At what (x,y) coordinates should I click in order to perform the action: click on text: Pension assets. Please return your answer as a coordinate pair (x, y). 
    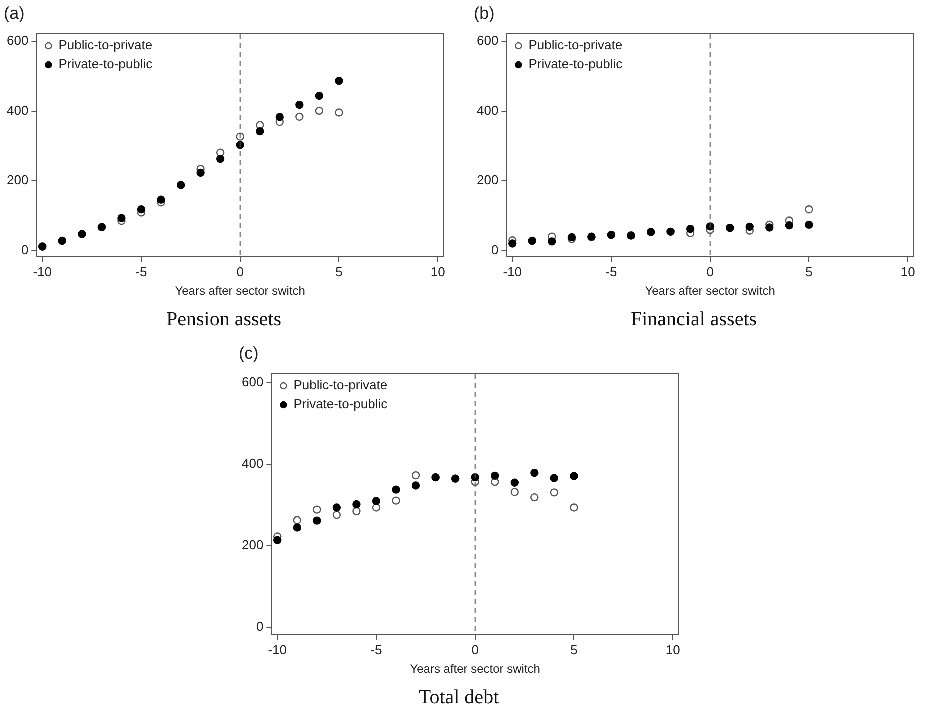
    Looking at the image, I should click on (224, 319).